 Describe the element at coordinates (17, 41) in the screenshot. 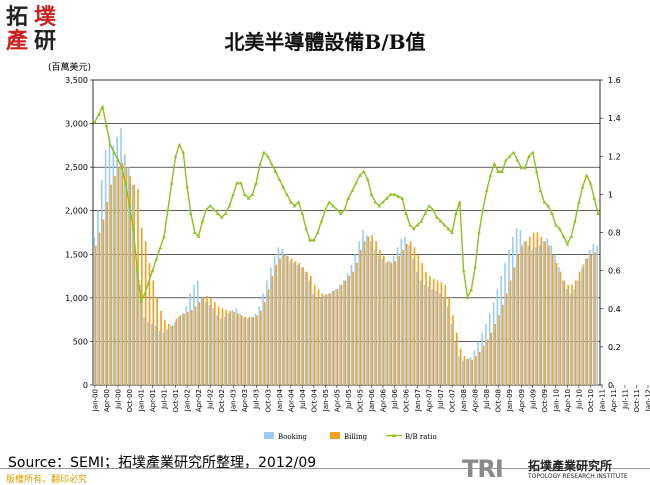

I see `logo-char: 產` at that location.